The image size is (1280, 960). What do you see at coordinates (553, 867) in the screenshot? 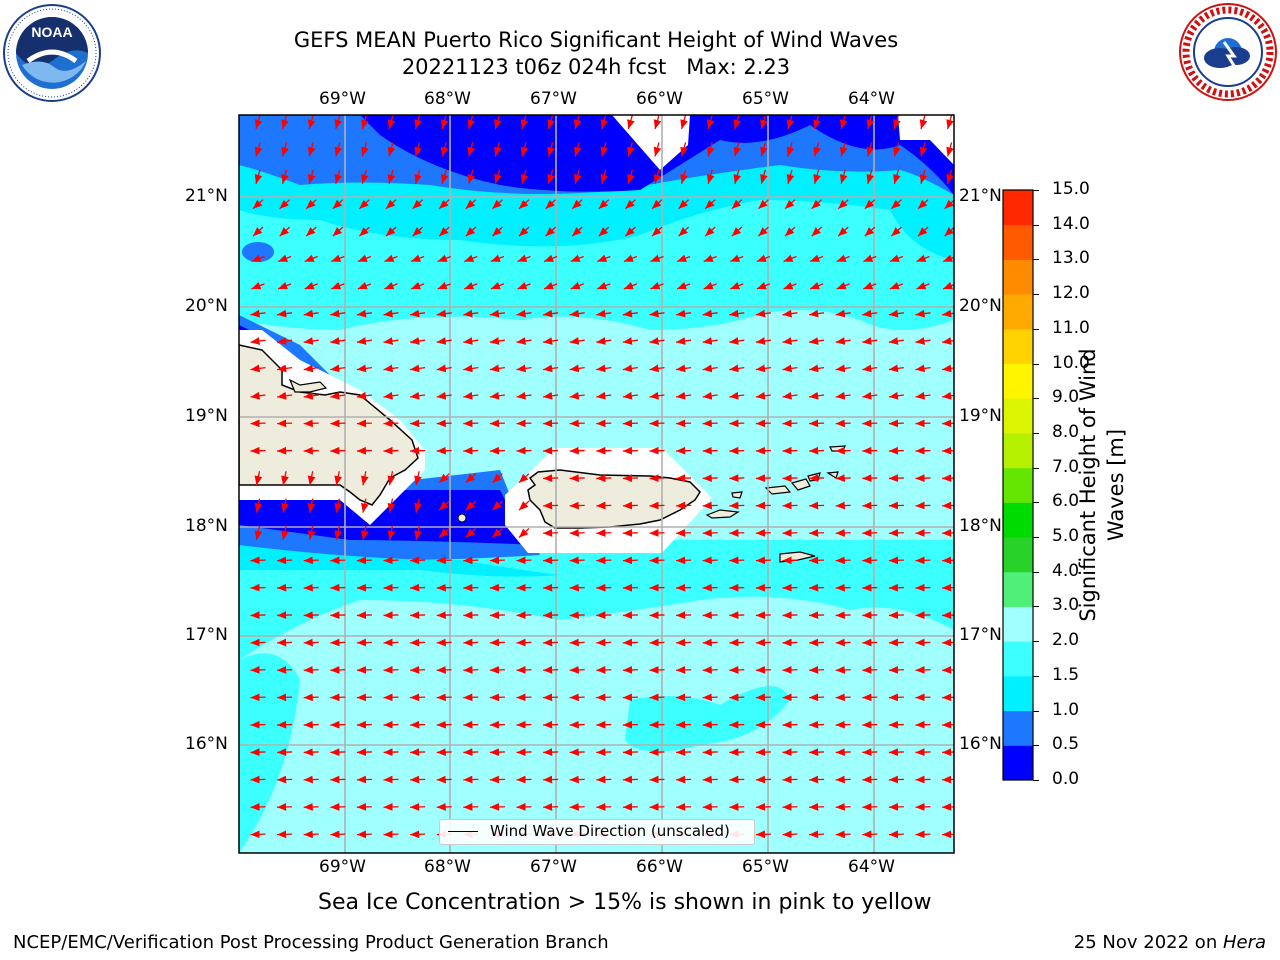
I see `lon-label-bottom-67: 67°W` at bounding box center [553, 867].